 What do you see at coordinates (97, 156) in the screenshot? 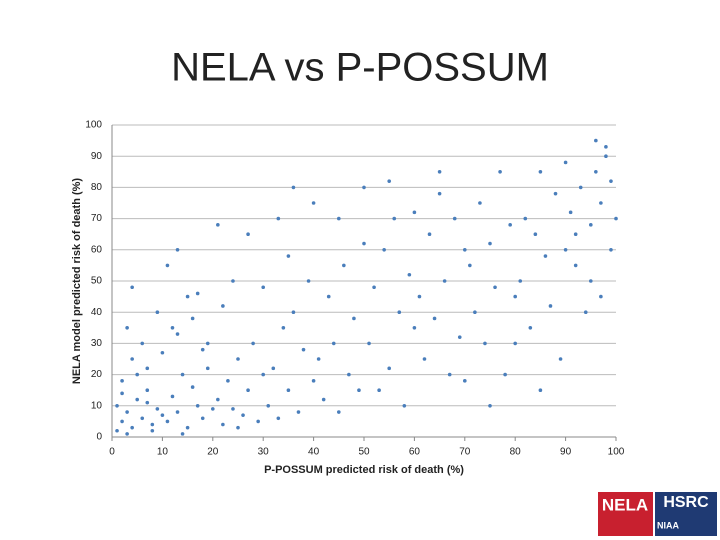
I see `y-tick-label: 90` at bounding box center [97, 156].